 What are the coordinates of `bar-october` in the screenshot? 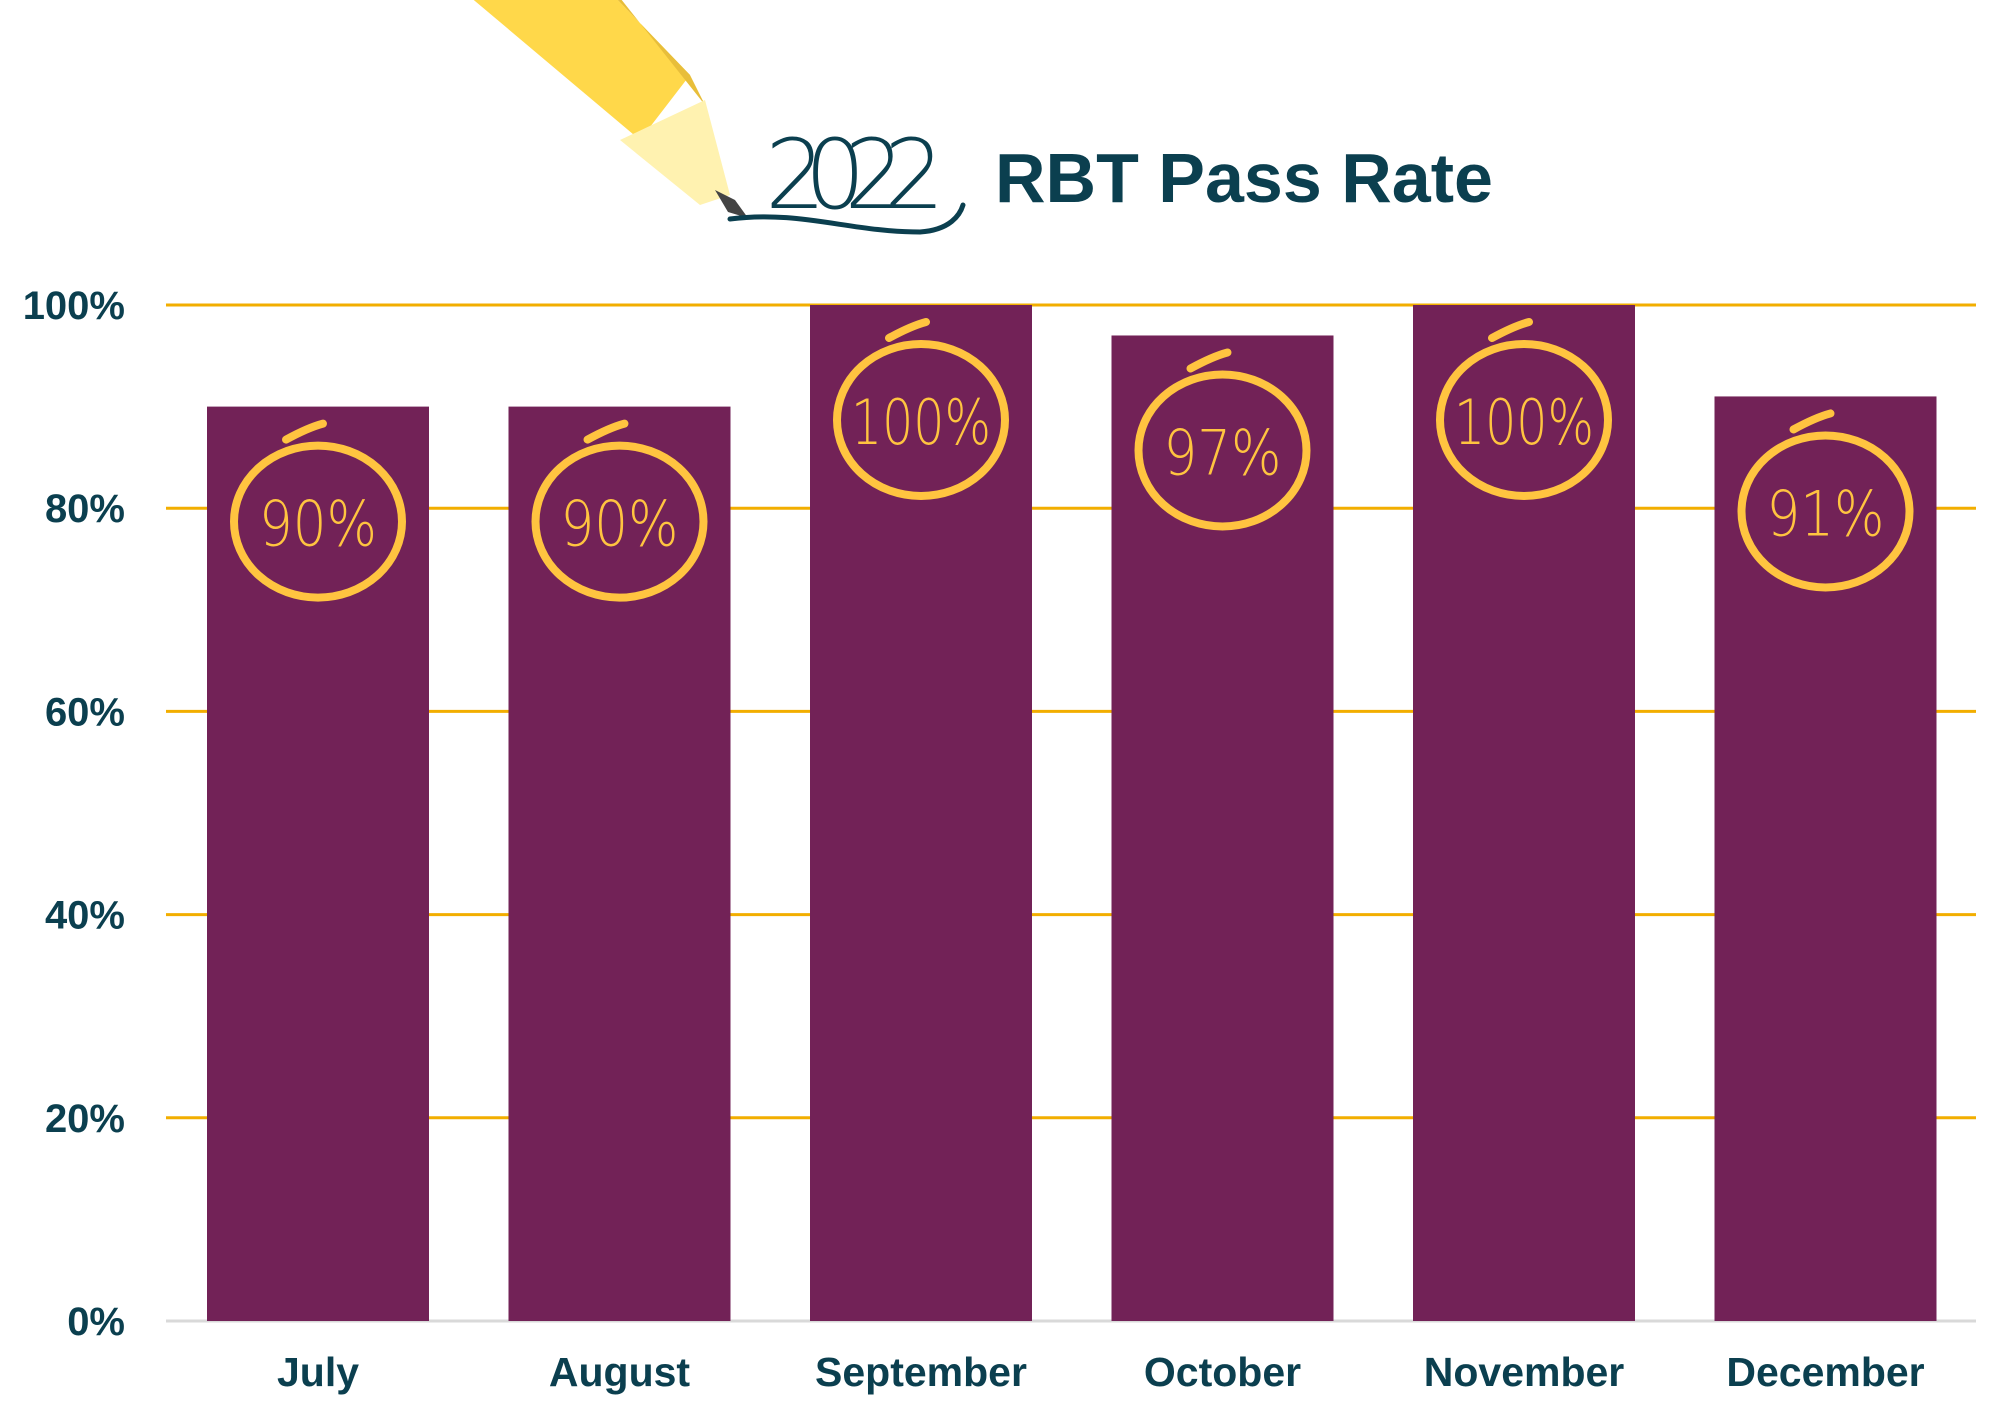 It's located at (1222, 828).